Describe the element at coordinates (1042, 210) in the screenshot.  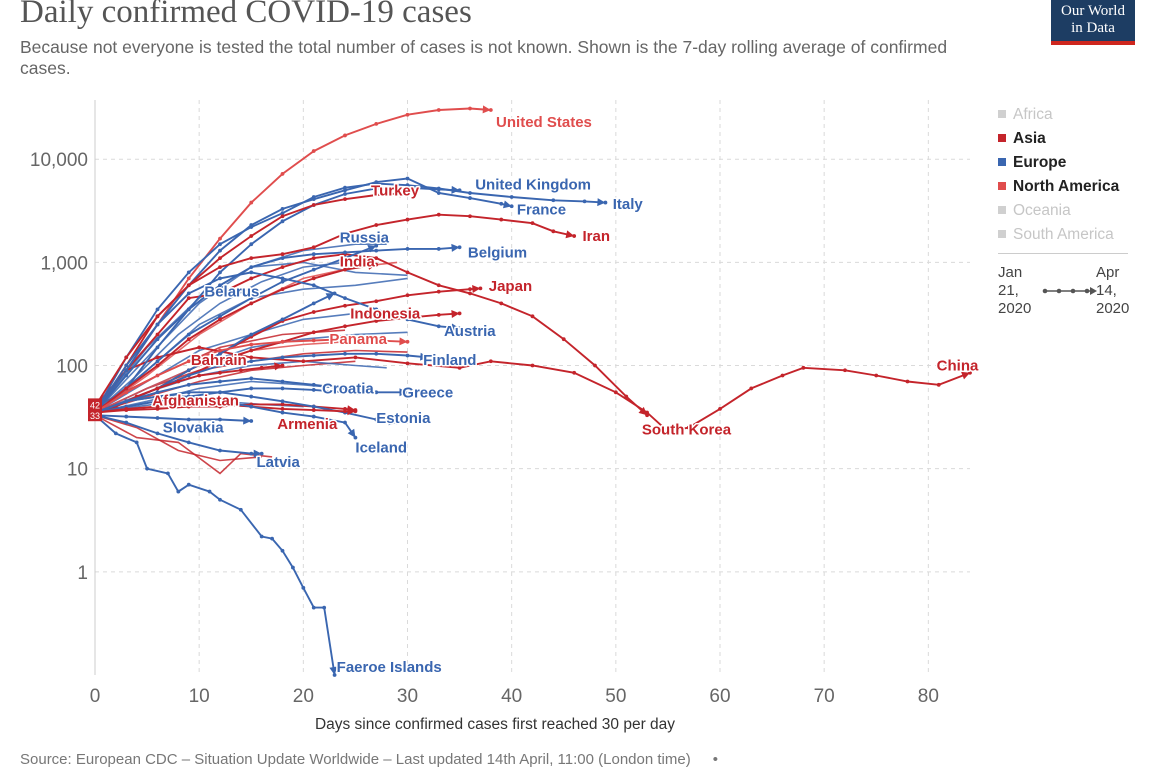
I see `legend-label: Oceania` at that location.